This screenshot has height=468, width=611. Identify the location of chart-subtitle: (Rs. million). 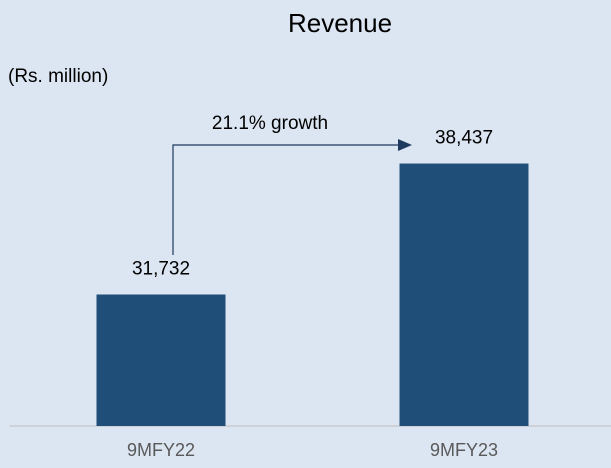
(58, 76).